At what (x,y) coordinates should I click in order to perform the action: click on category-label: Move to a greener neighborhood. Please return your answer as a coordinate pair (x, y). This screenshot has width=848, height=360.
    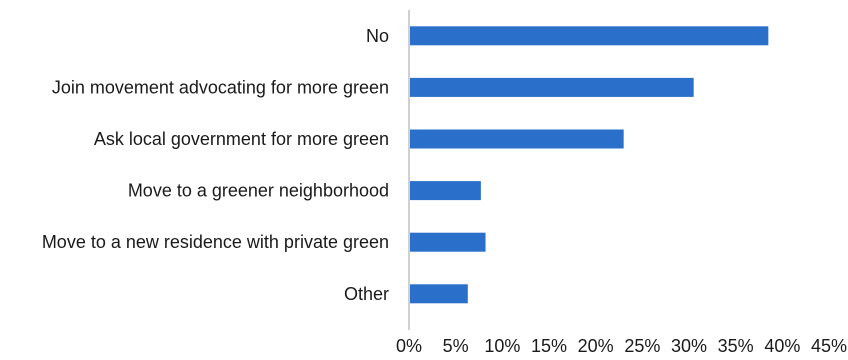
    Looking at the image, I should click on (258, 191).